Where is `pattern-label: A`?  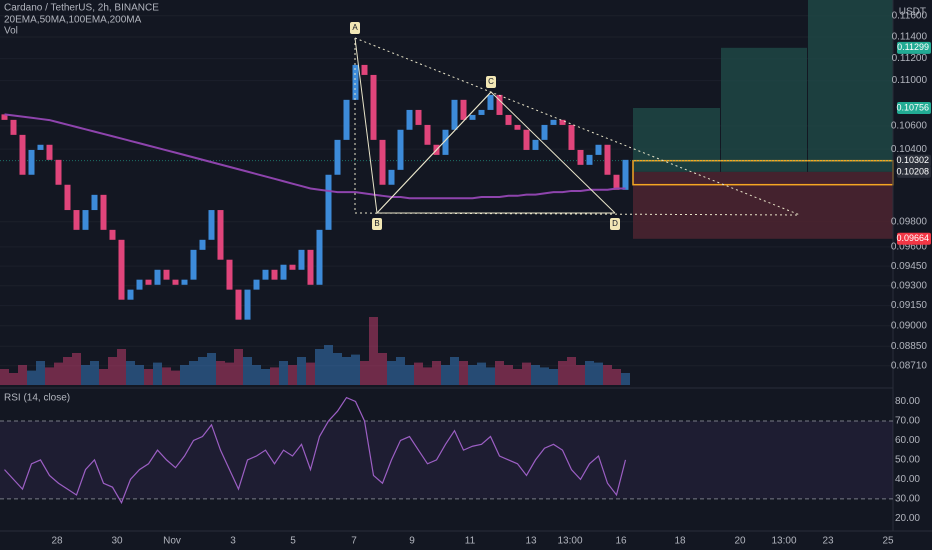 pattern-label: A is located at coordinates (355, 27).